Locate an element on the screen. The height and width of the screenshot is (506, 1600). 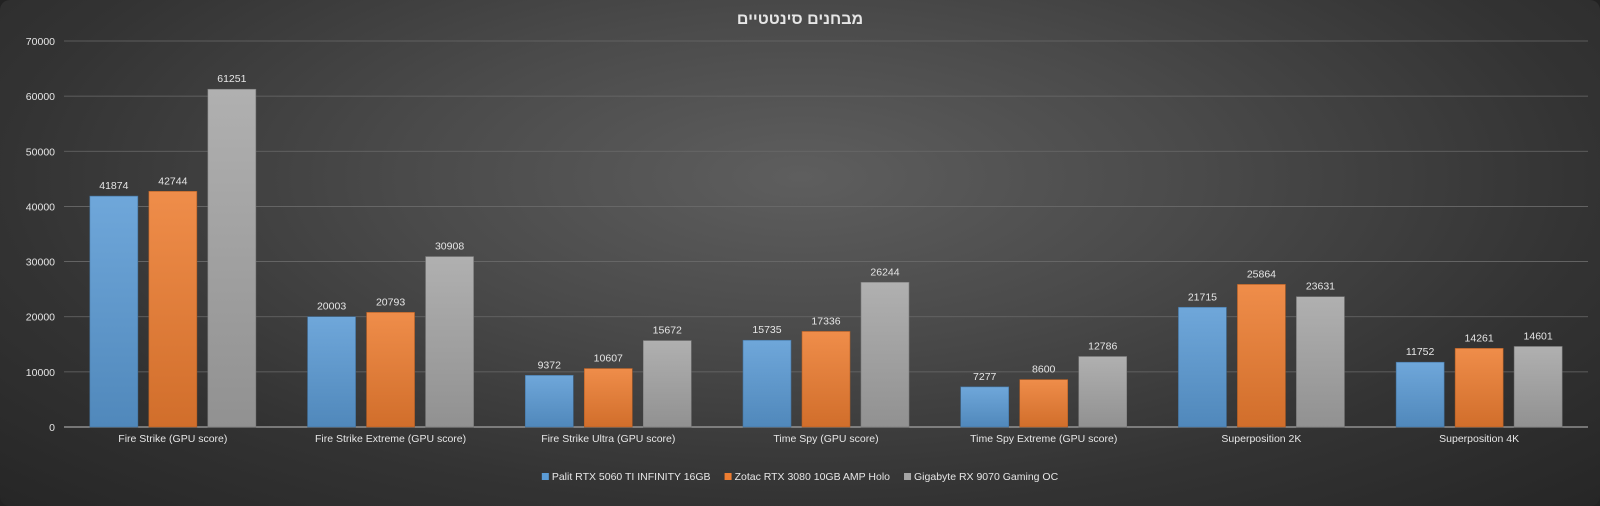
data-label: 11752 is located at coordinates (1420, 352).